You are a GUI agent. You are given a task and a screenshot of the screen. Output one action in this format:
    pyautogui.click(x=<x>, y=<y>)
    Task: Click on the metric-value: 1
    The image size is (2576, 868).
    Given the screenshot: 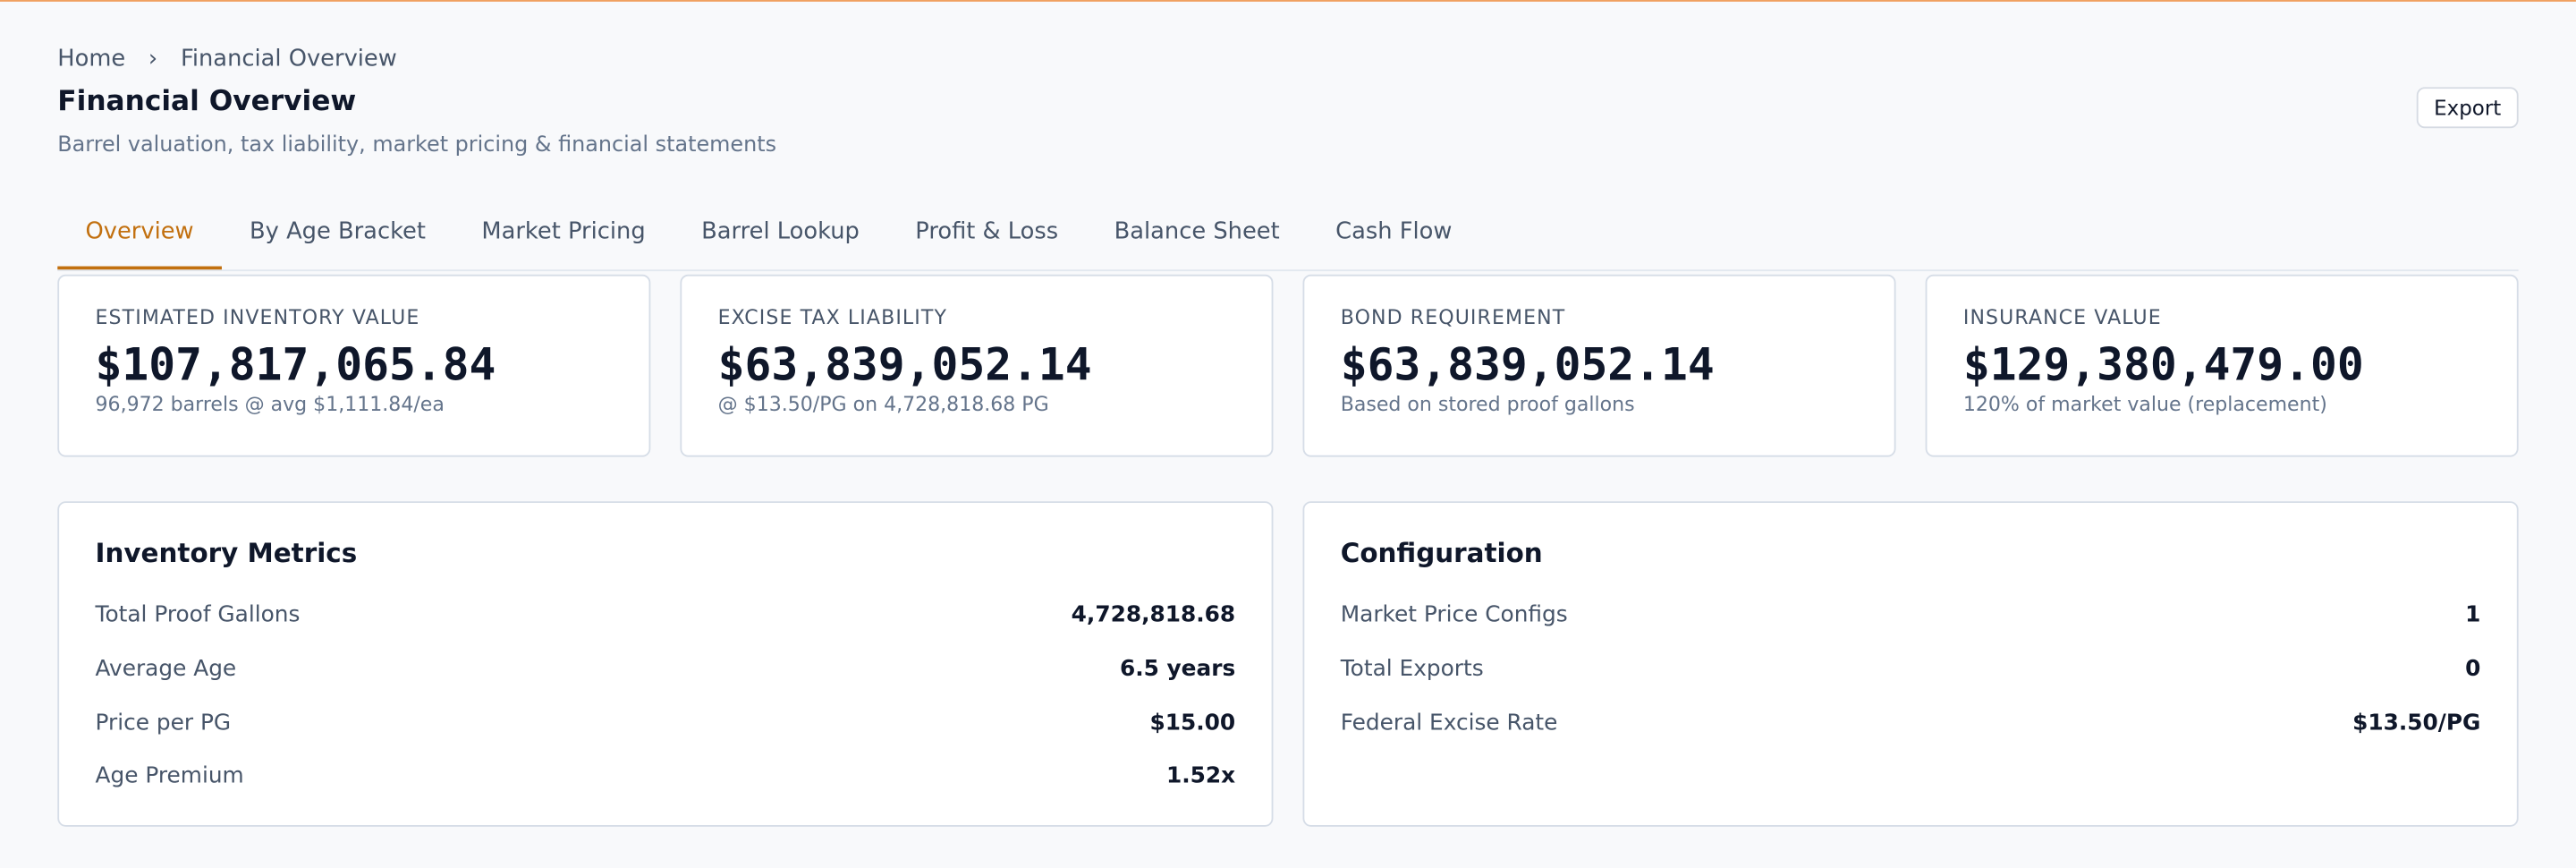 What is the action you would take?
    pyautogui.click(x=2473, y=615)
    